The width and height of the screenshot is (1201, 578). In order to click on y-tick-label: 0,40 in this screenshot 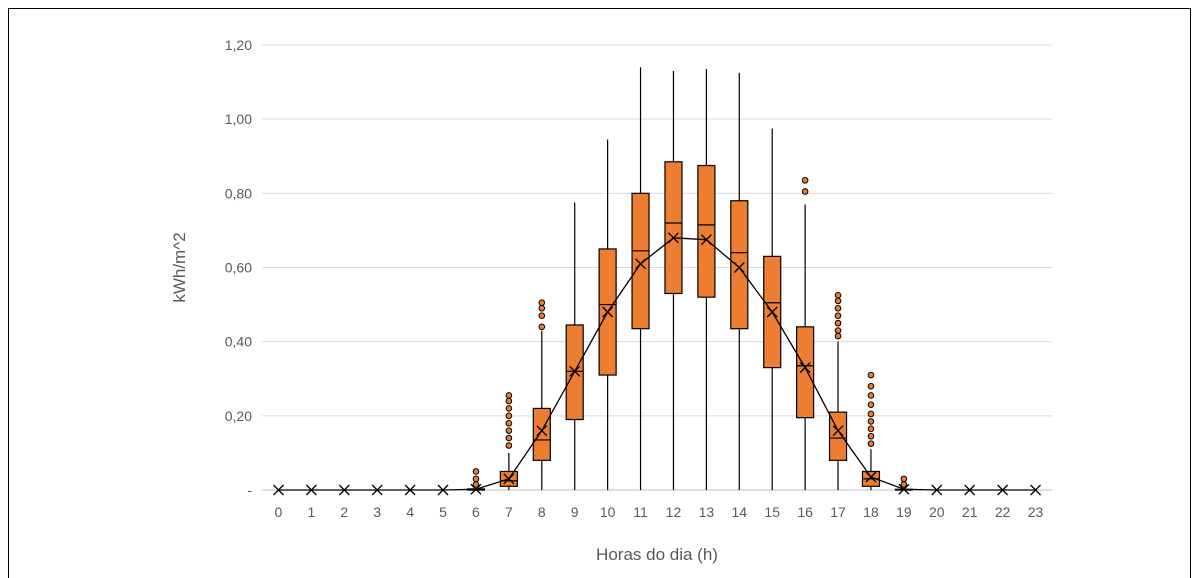, I will do `click(238, 342)`.